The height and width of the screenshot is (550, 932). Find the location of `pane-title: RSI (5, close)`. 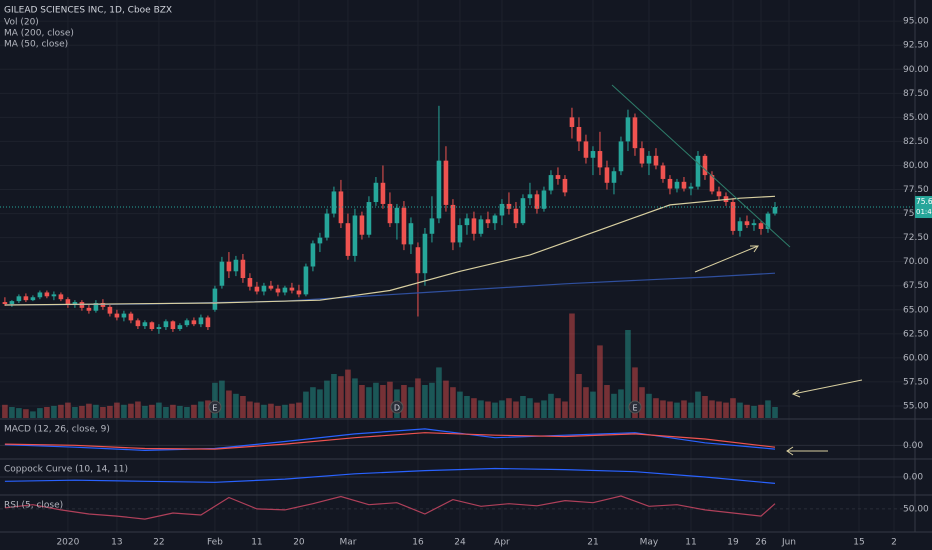

pane-title: RSI (5, close) is located at coordinates (33, 506).